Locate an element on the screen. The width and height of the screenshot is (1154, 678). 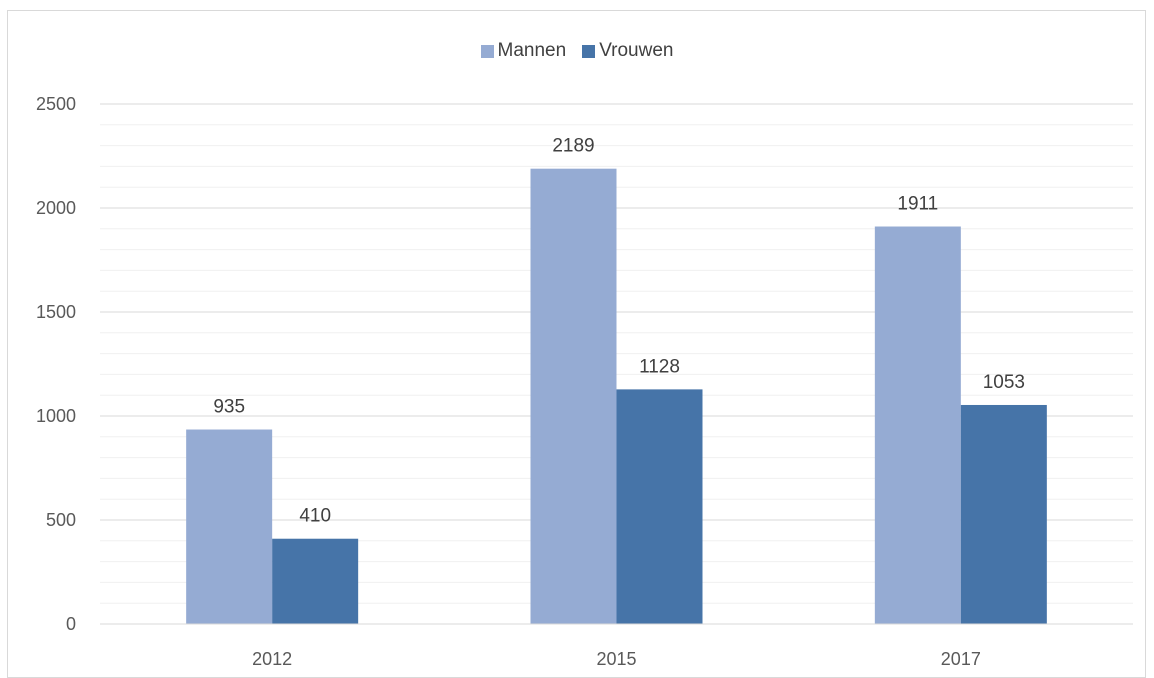
legend-label-mannen: Mannen is located at coordinates (532, 50).